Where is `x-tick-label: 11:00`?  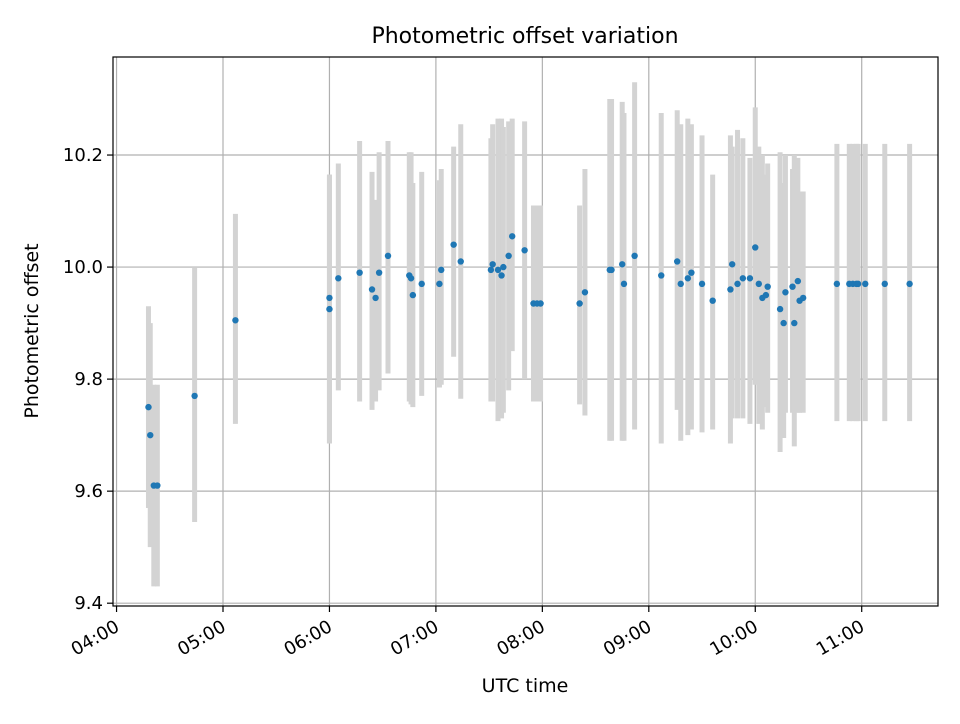 x-tick-label: 11:00 is located at coordinates (840, 638).